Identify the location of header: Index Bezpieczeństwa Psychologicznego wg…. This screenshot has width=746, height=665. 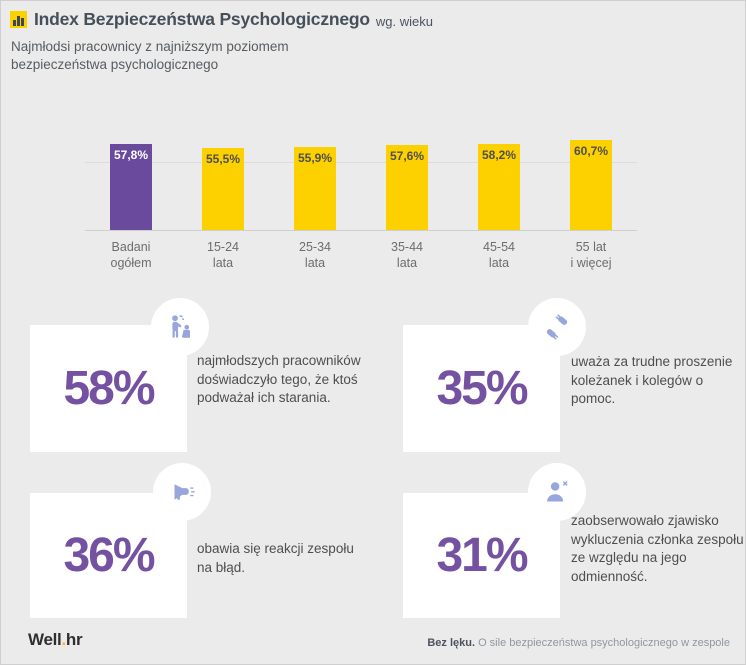
(221, 19).